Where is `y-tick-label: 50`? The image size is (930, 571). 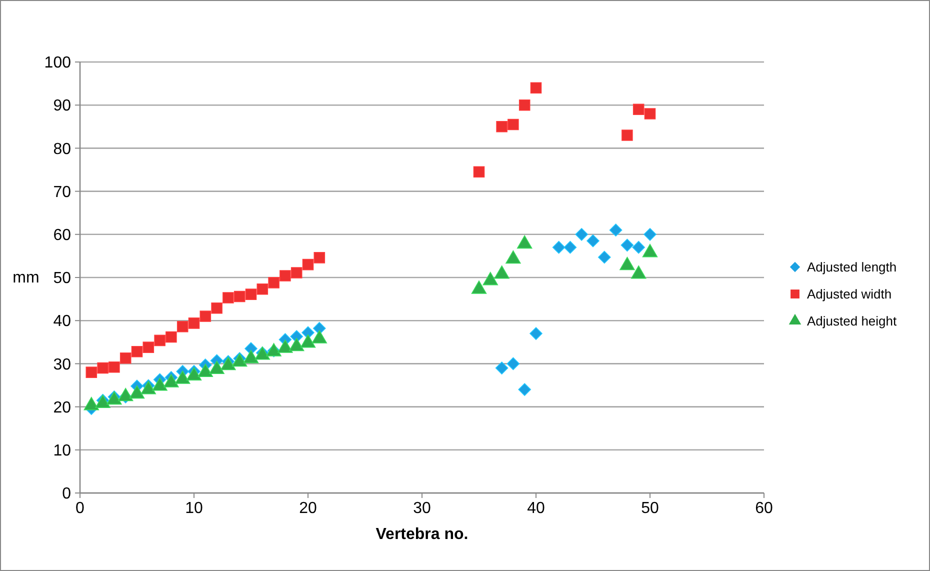 y-tick-label: 50 is located at coordinates (62, 279).